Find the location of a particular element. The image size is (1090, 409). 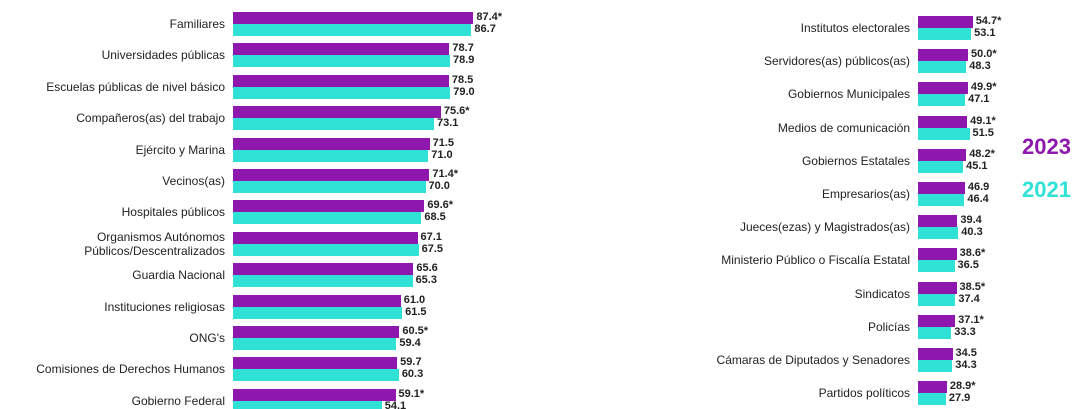

value-label: 60.5* is located at coordinates (415, 331).